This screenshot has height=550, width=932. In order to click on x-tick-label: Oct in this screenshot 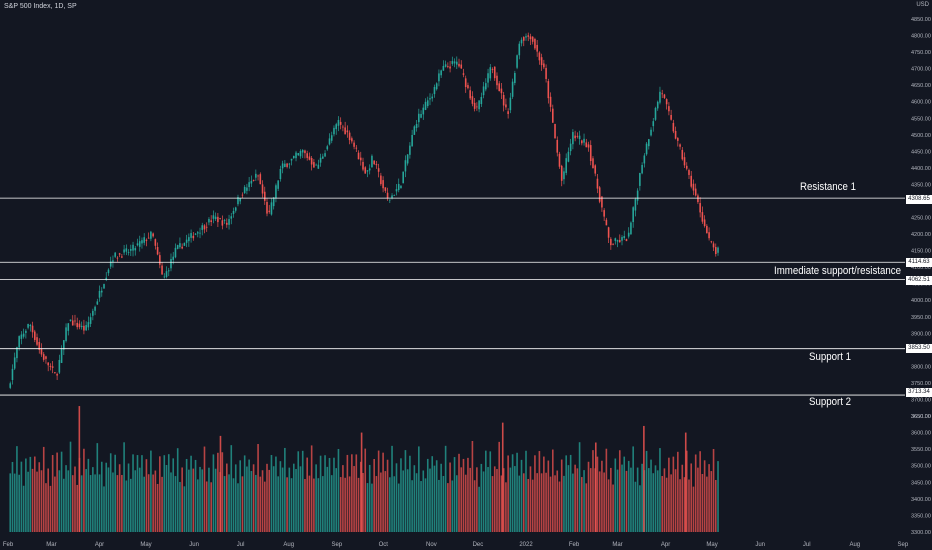, I will do `click(384, 545)`.